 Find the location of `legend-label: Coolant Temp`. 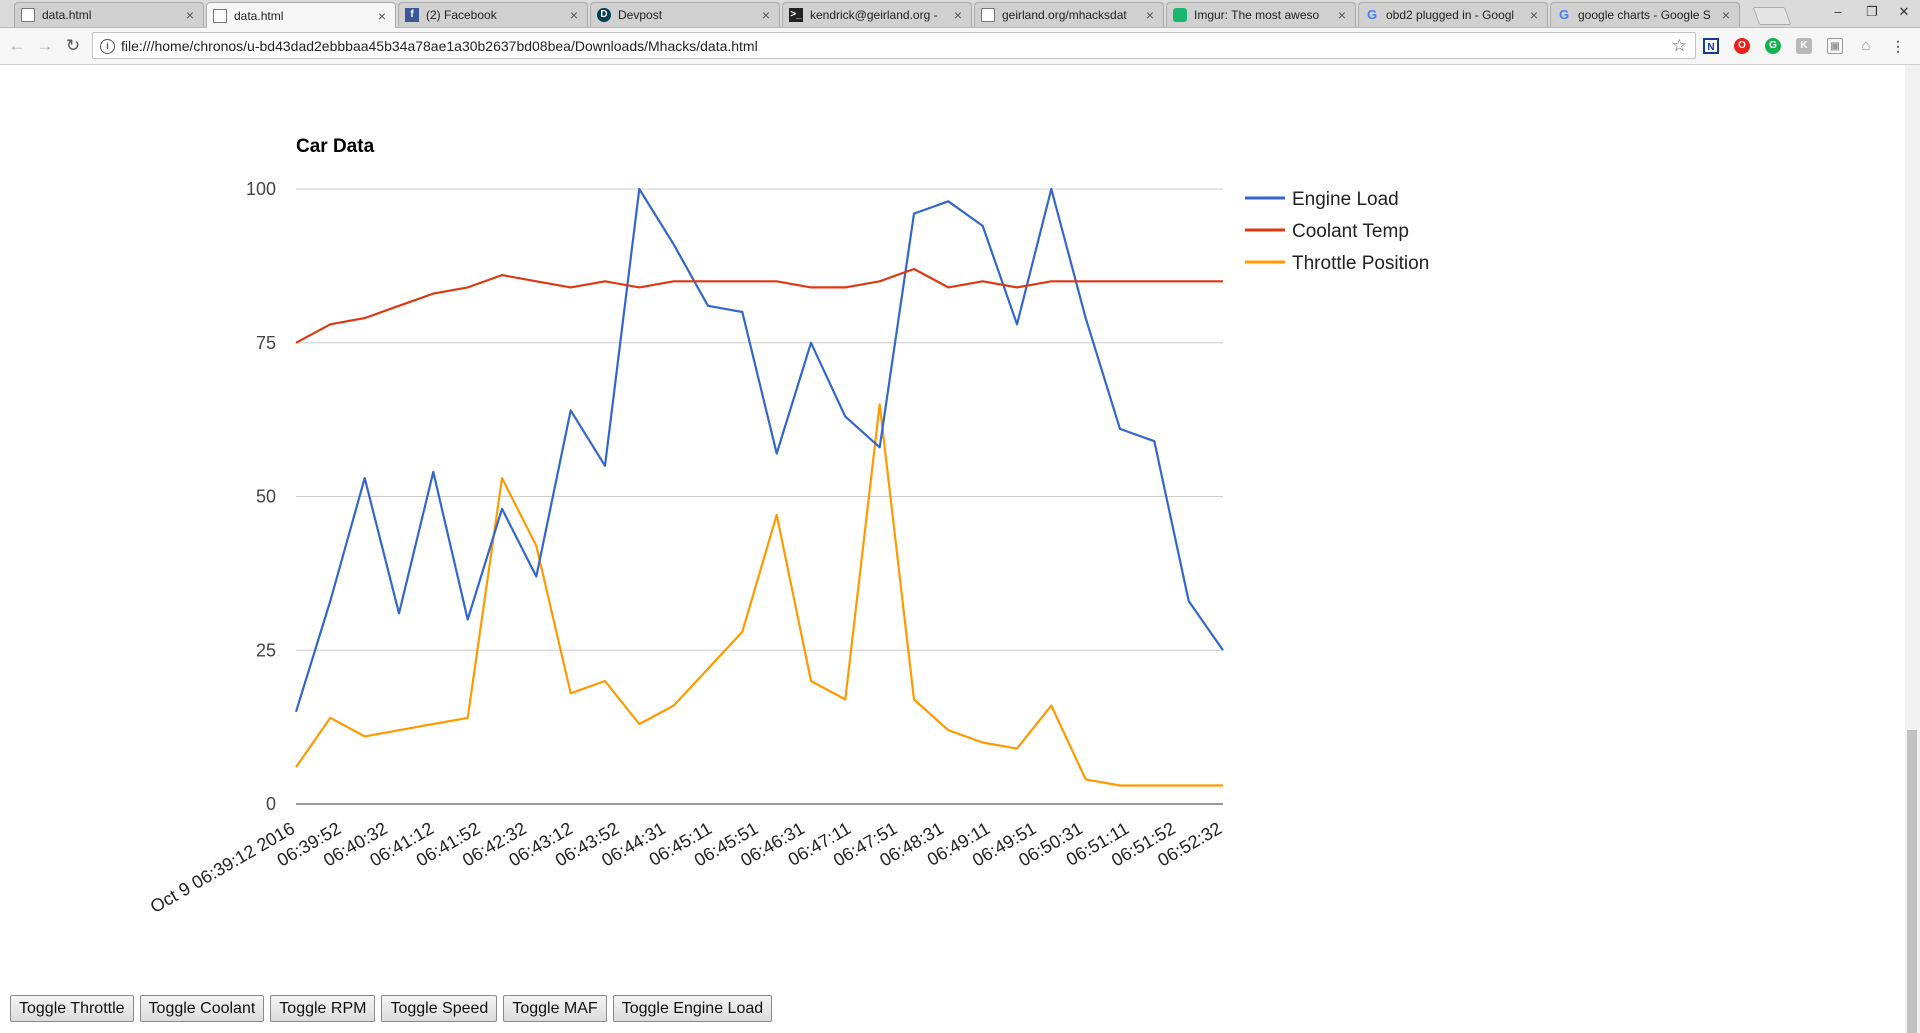

legend-label: Coolant Temp is located at coordinates (1350, 231).